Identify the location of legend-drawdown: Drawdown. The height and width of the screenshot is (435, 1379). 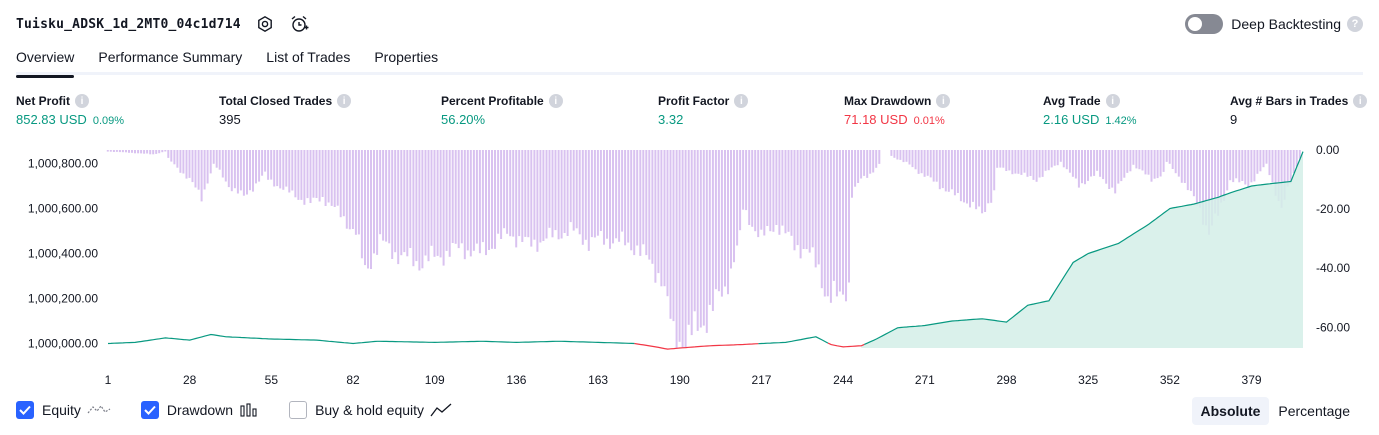
(199, 410).